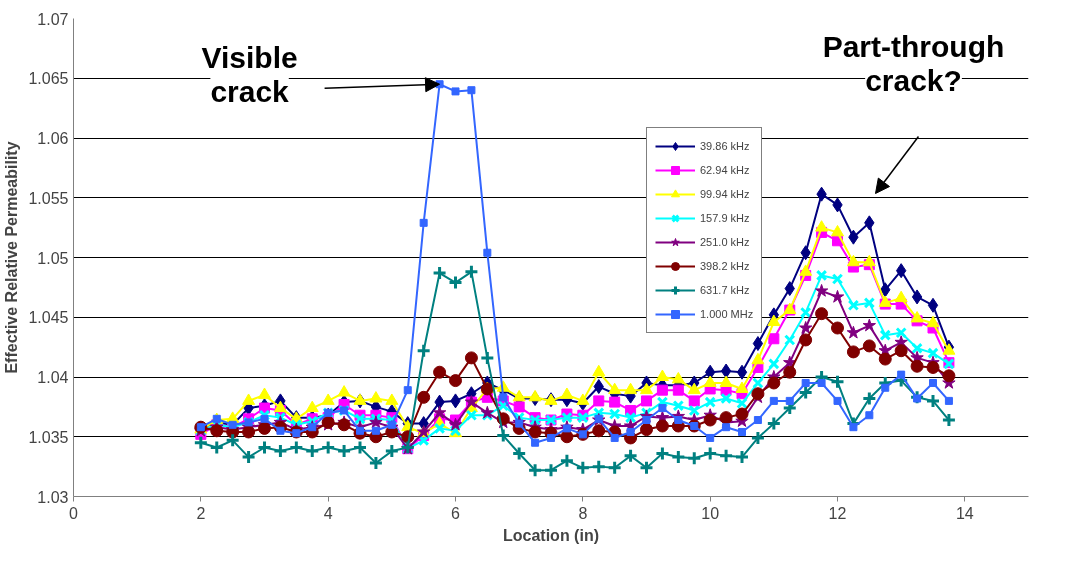 The image size is (1085, 565). Describe the element at coordinates (249, 74) in the screenshot. I see `annotation: Visible crack` at that location.